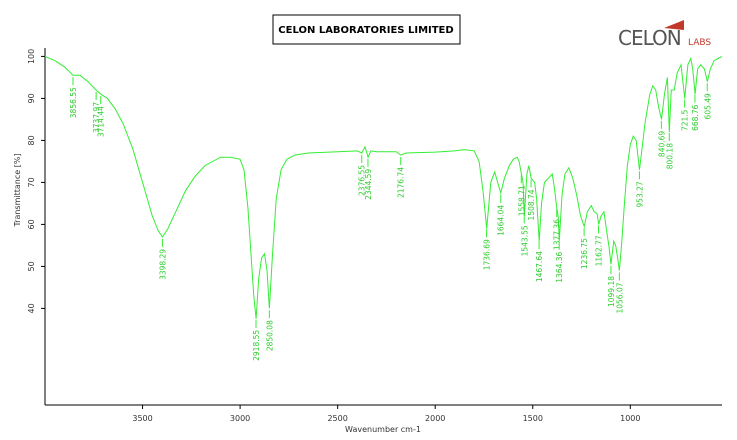 The width and height of the screenshot is (737, 440). I want to click on peak-label: 2376.55, so click(362, 180).